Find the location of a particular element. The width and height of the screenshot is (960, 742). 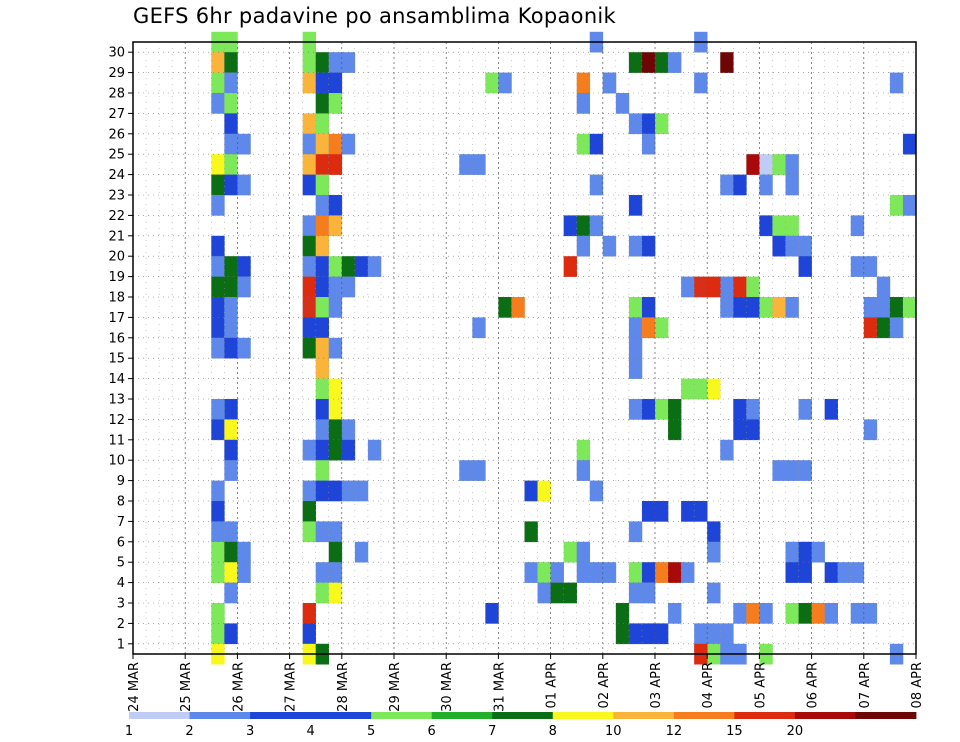

y-tick-label: 27 is located at coordinates (116, 114).